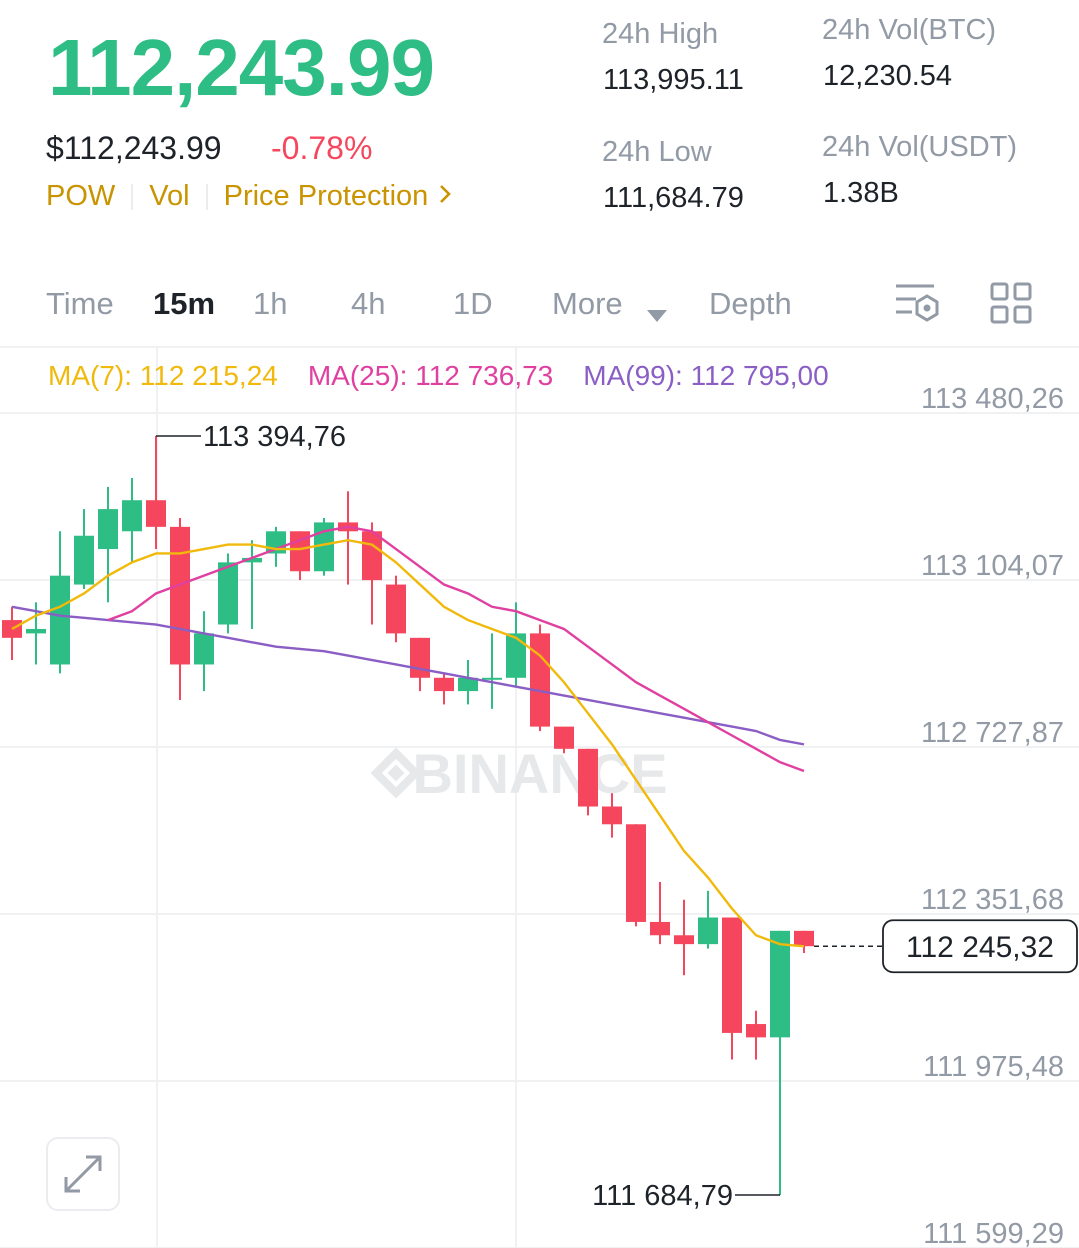 The width and height of the screenshot is (1079, 1248). Describe the element at coordinates (81, 196) in the screenshot. I see `tag-pow: POW` at that location.